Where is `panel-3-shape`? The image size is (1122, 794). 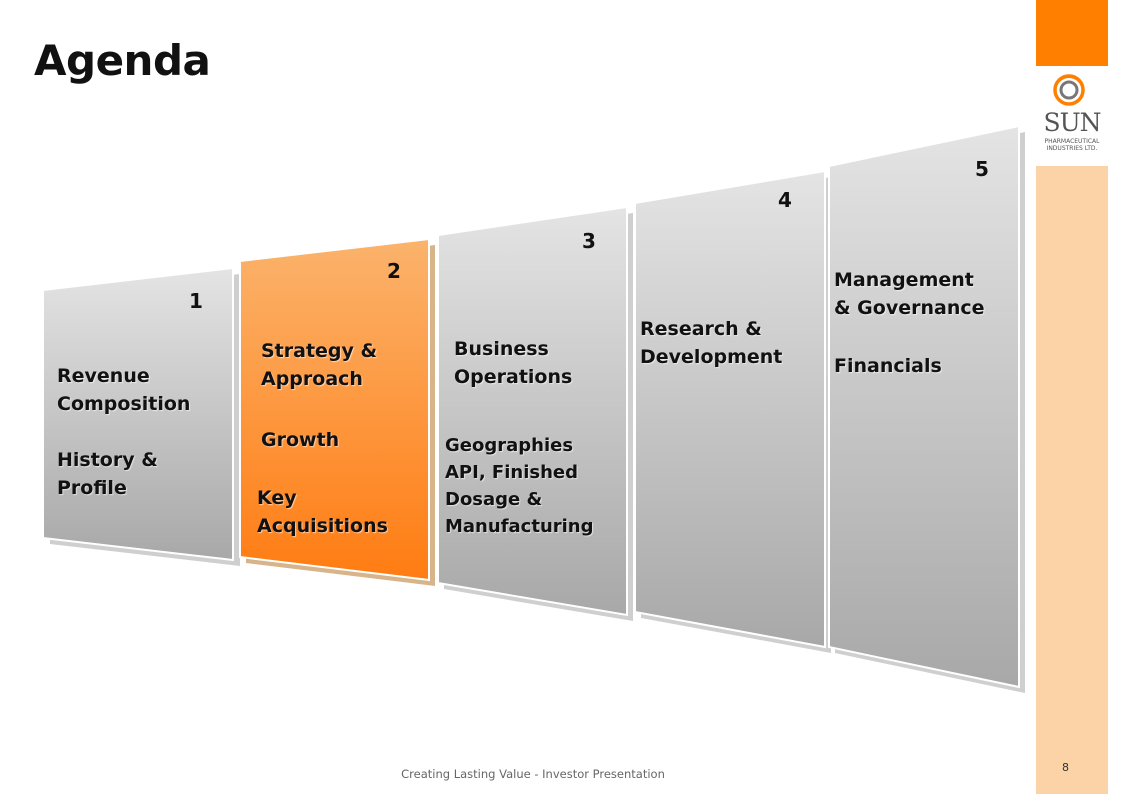
panel-3-shape is located at coordinates (535, 413).